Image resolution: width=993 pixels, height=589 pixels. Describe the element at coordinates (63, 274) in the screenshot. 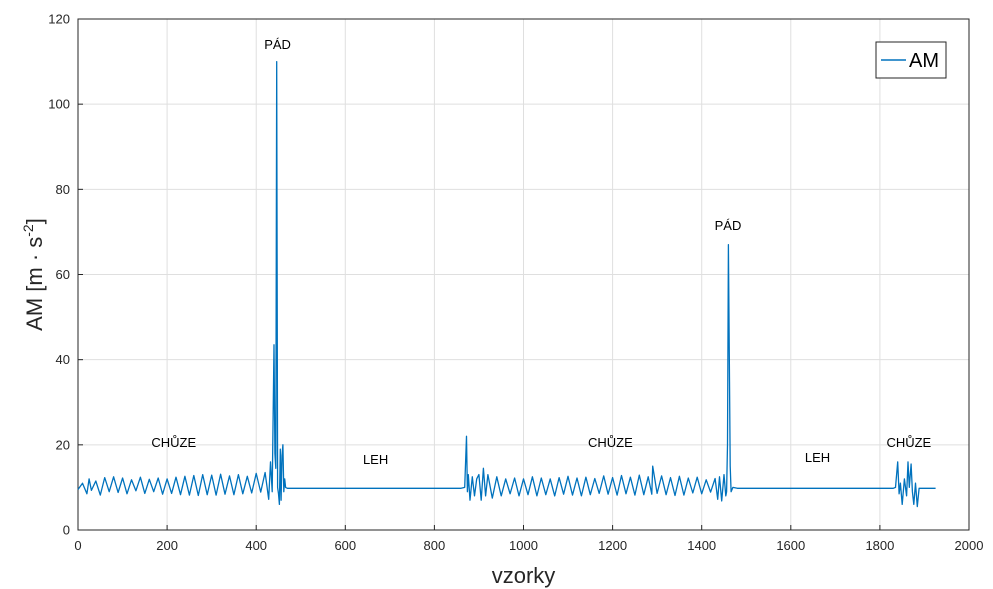

I see `y-tick-label: 60` at that location.